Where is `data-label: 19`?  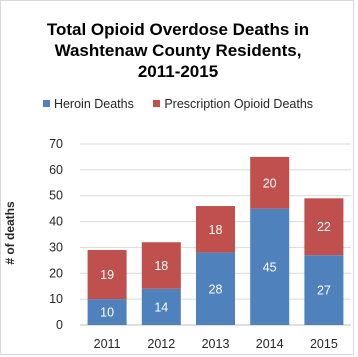
data-label: 19 is located at coordinates (107, 275).